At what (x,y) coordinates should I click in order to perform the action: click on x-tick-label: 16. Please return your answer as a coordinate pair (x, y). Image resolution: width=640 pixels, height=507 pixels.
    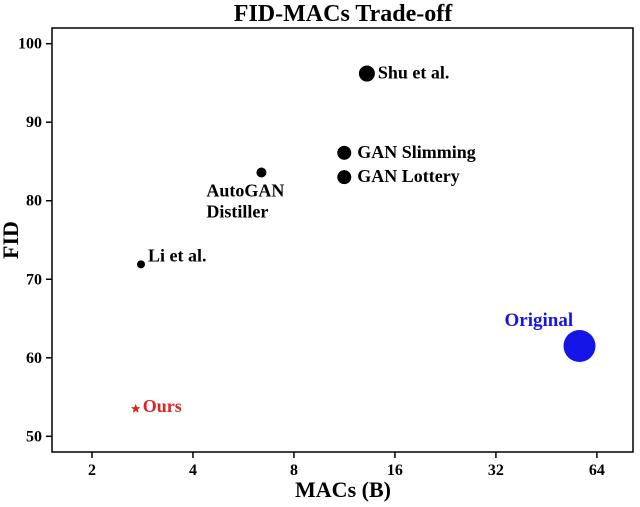
    Looking at the image, I should click on (395, 470).